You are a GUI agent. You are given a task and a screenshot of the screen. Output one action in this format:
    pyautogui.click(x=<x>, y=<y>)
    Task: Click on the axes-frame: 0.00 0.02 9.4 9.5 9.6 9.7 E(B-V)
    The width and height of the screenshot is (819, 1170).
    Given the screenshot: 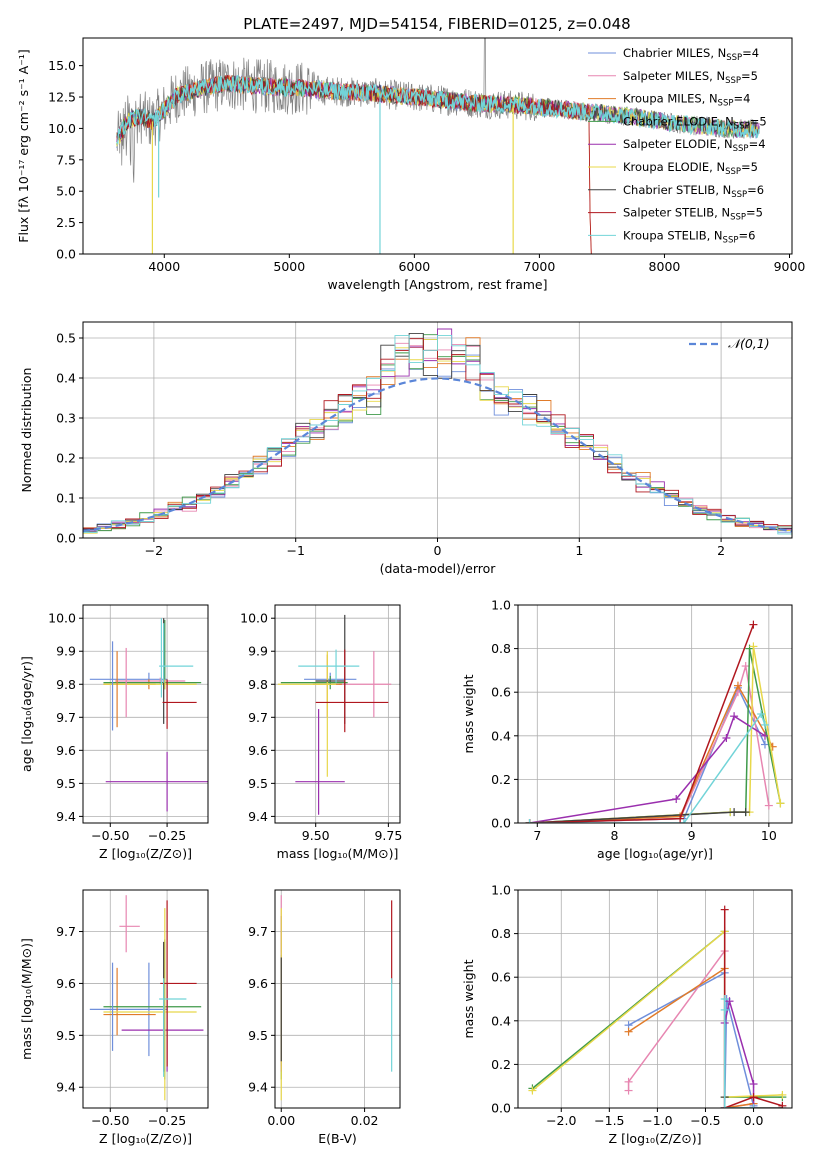 What is the action you would take?
    pyautogui.click(x=324, y=1017)
    